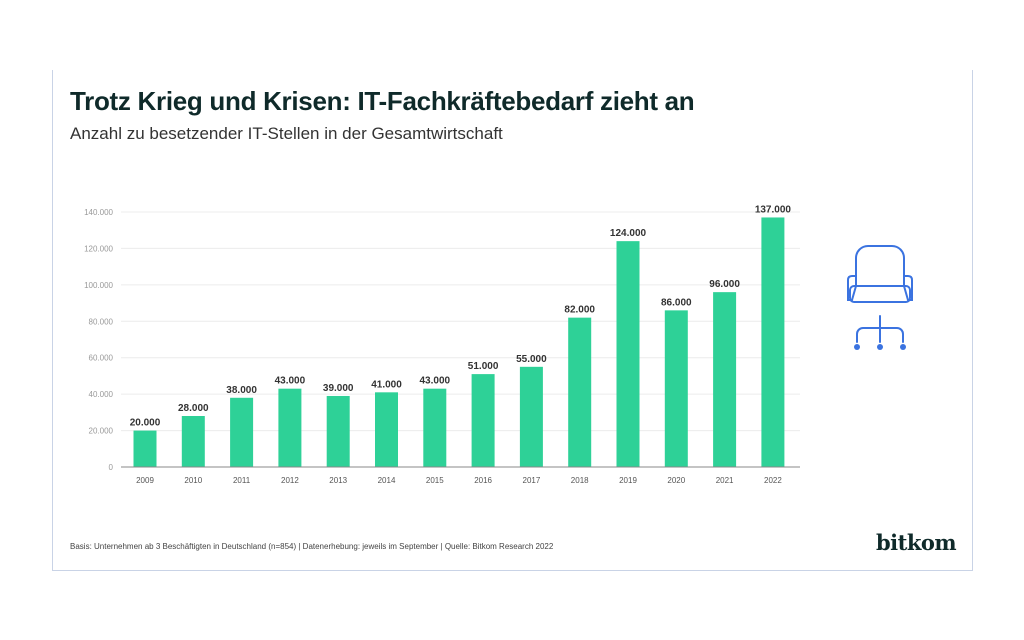 This screenshot has width=1024, height=640. I want to click on x-tick-label: 2009, so click(145, 480).